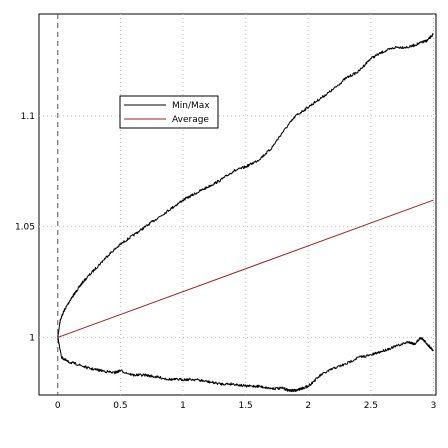 This screenshot has height=448, width=448. I want to click on legend-box, so click(169, 112).